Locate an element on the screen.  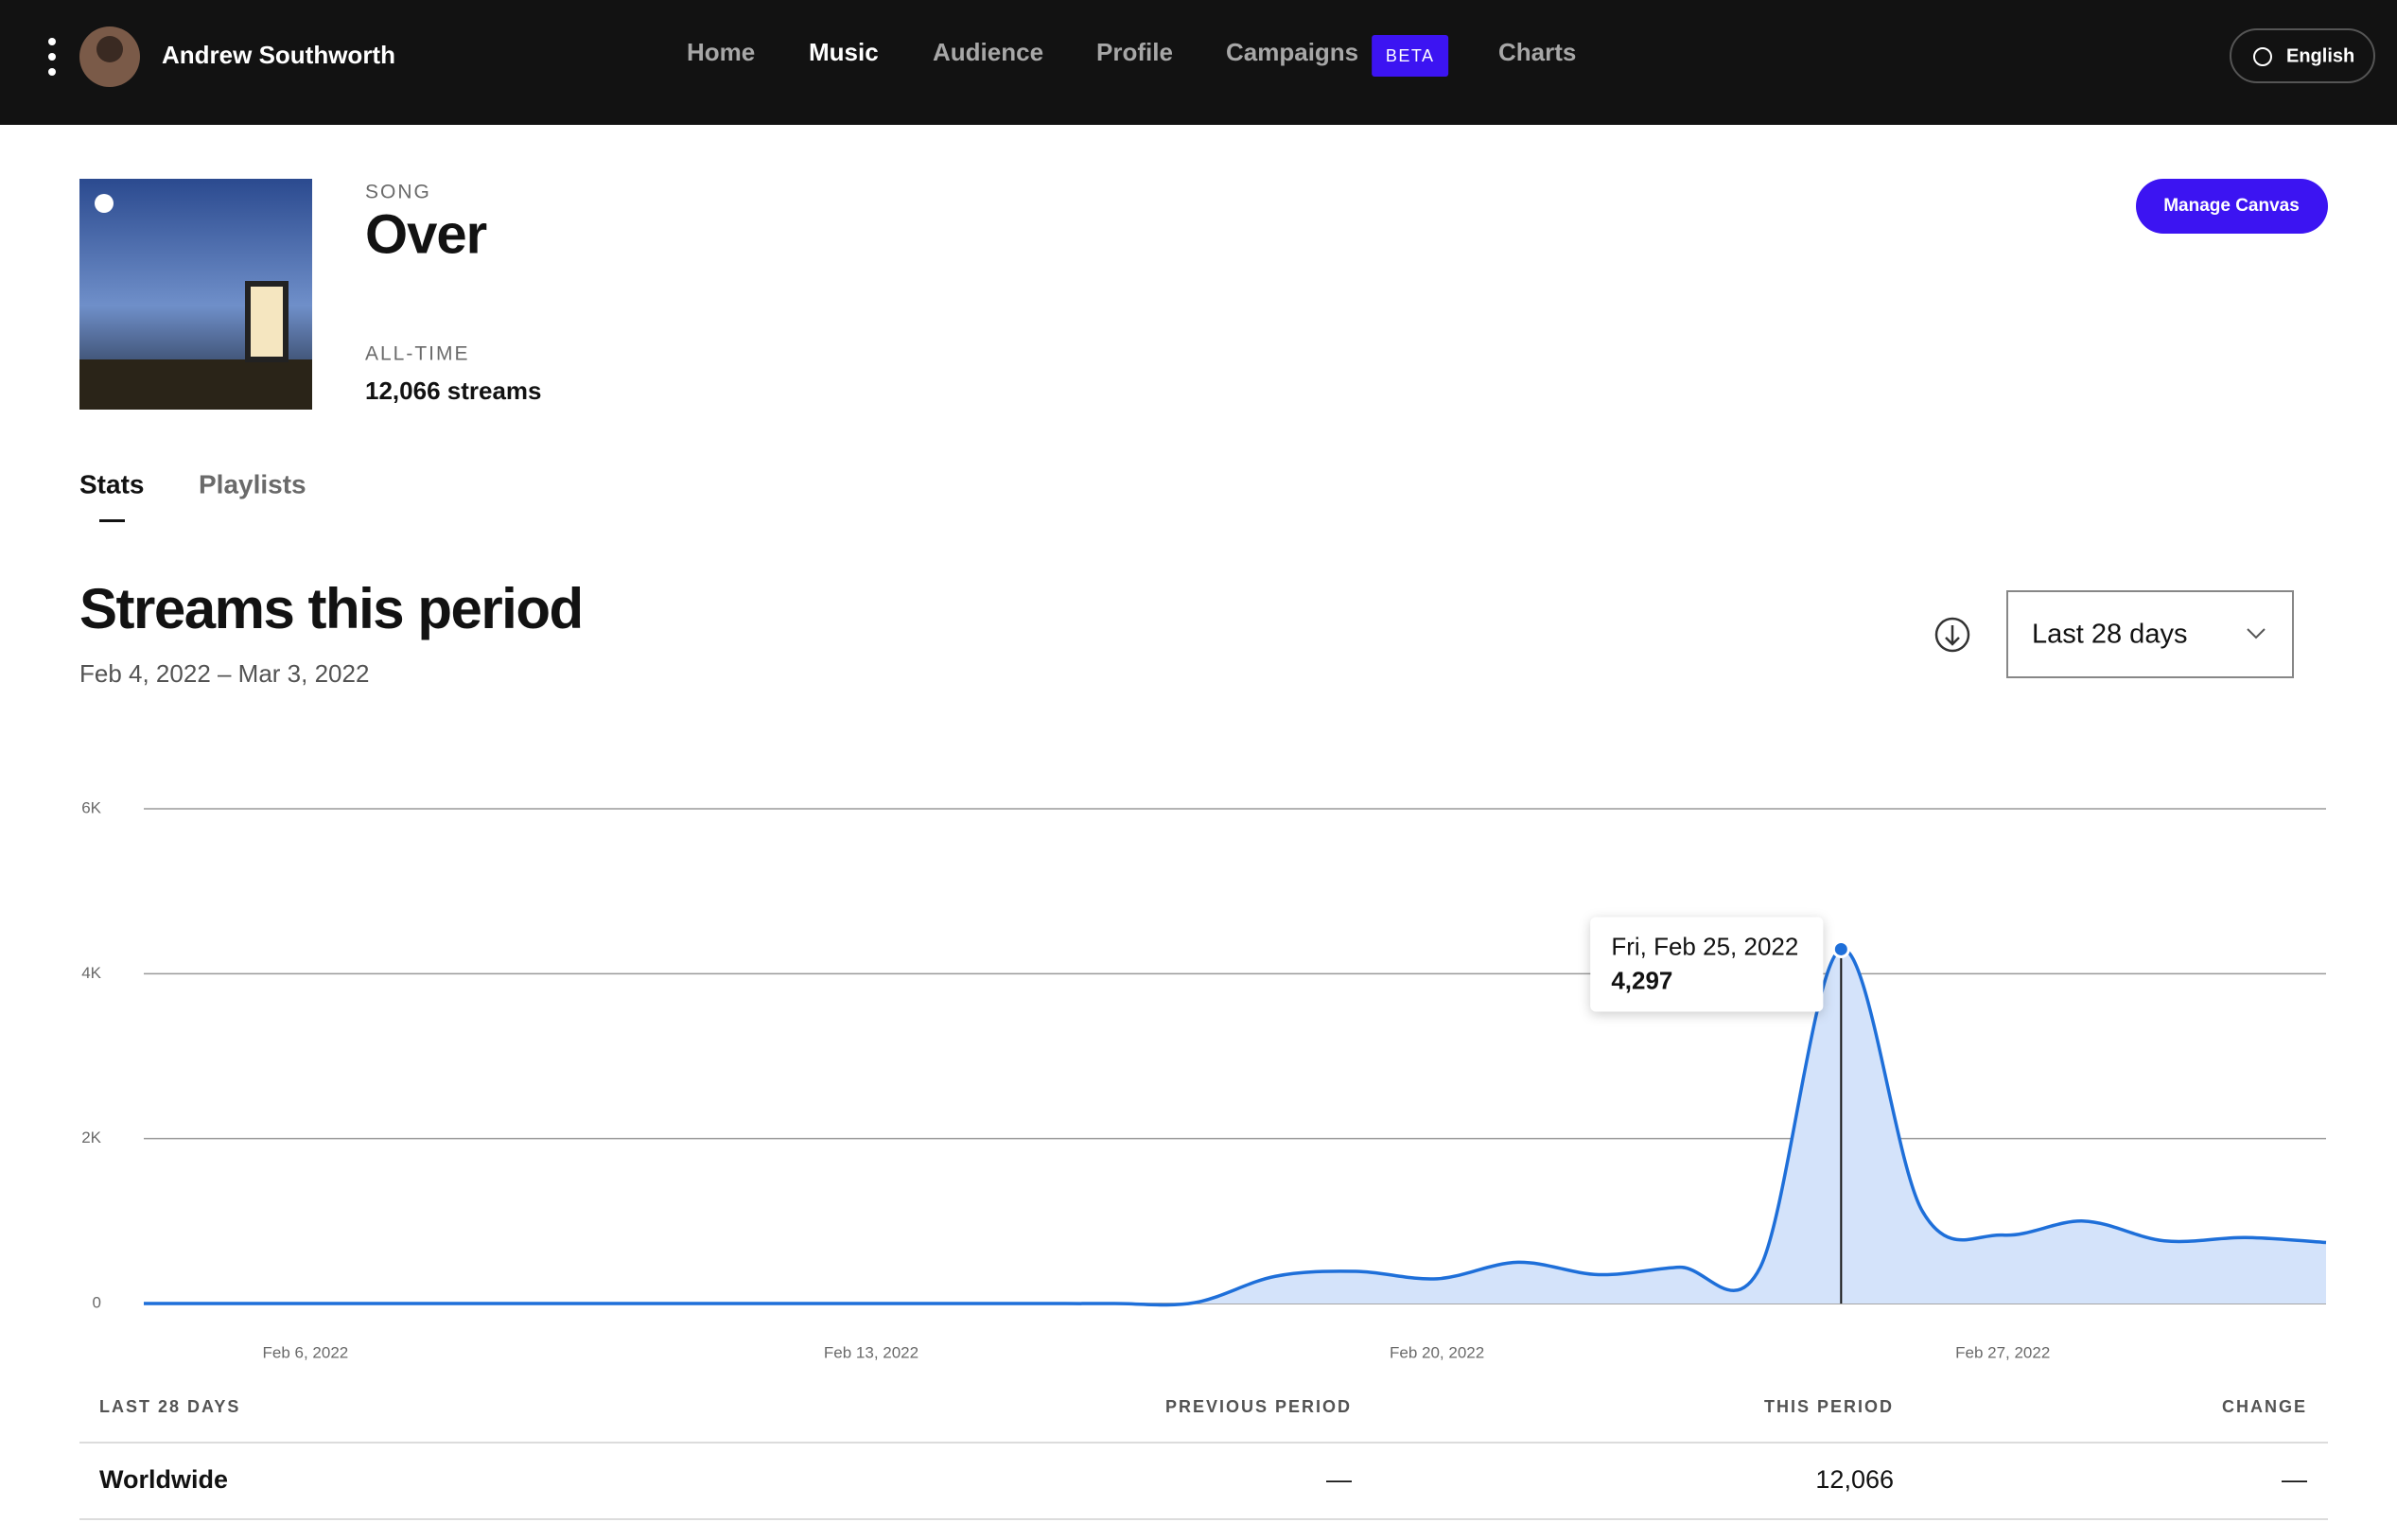
y-tick-label: 6K is located at coordinates (91, 807).